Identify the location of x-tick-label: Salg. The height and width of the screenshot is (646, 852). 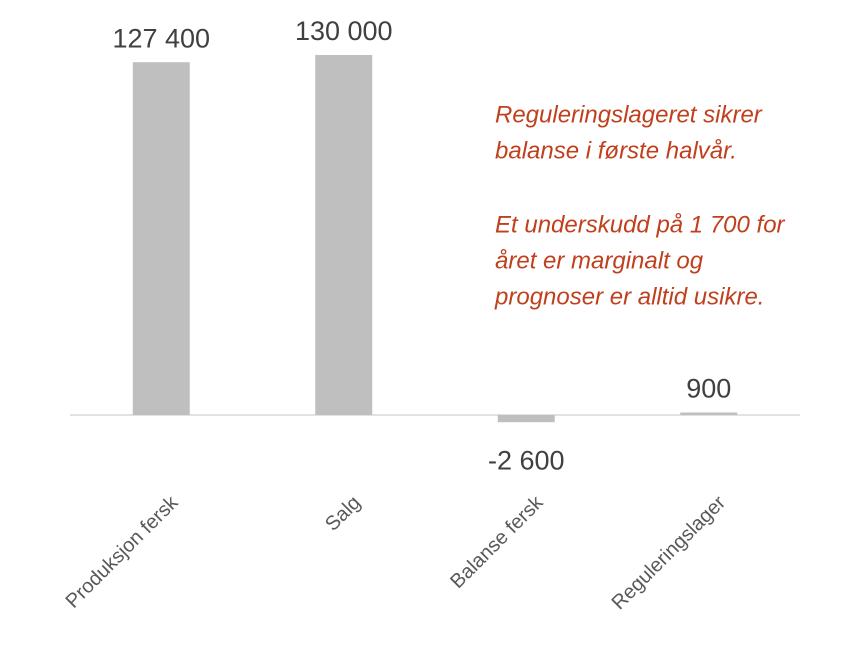
(343, 514).